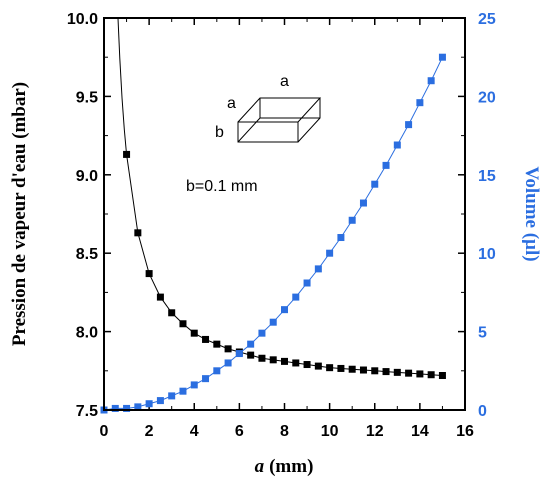 The width and height of the screenshot is (543, 478). What do you see at coordinates (420, 431) in the screenshot?
I see `x-tick-label: 14` at bounding box center [420, 431].